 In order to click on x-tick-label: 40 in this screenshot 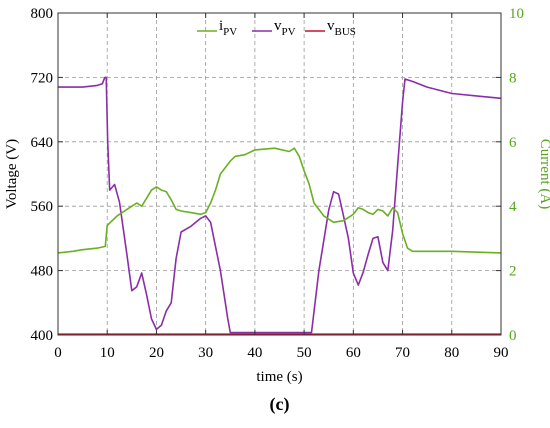, I will do `click(254, 353)`.